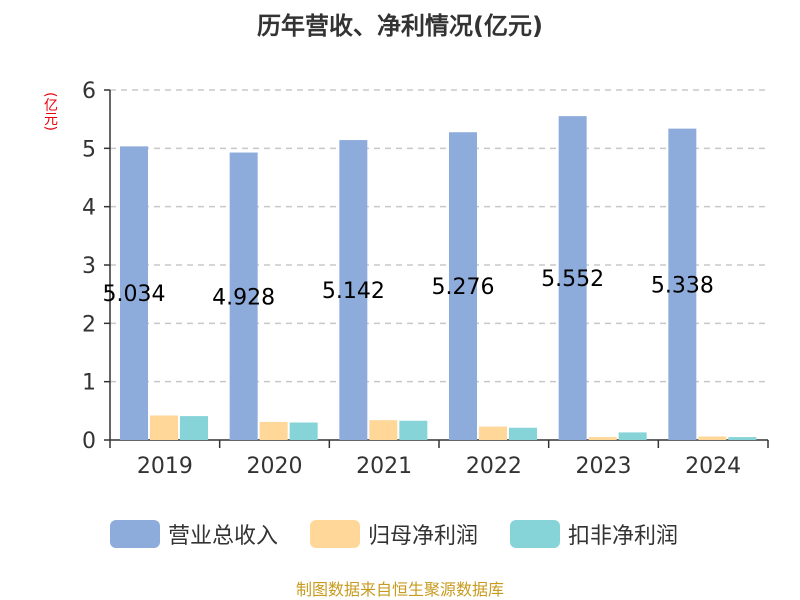 This screenshot has height=600, width=800. I want to click on bar-2-2023, so click(602, 438).